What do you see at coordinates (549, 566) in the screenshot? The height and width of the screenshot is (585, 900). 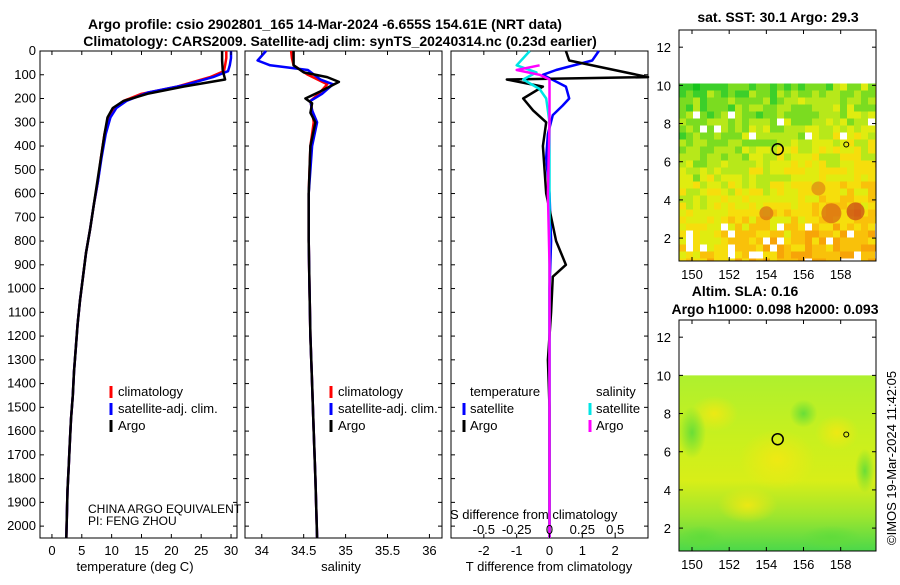 I see `difference-t-xlabel: T difference from climatology` at bounding box center [549, 566].